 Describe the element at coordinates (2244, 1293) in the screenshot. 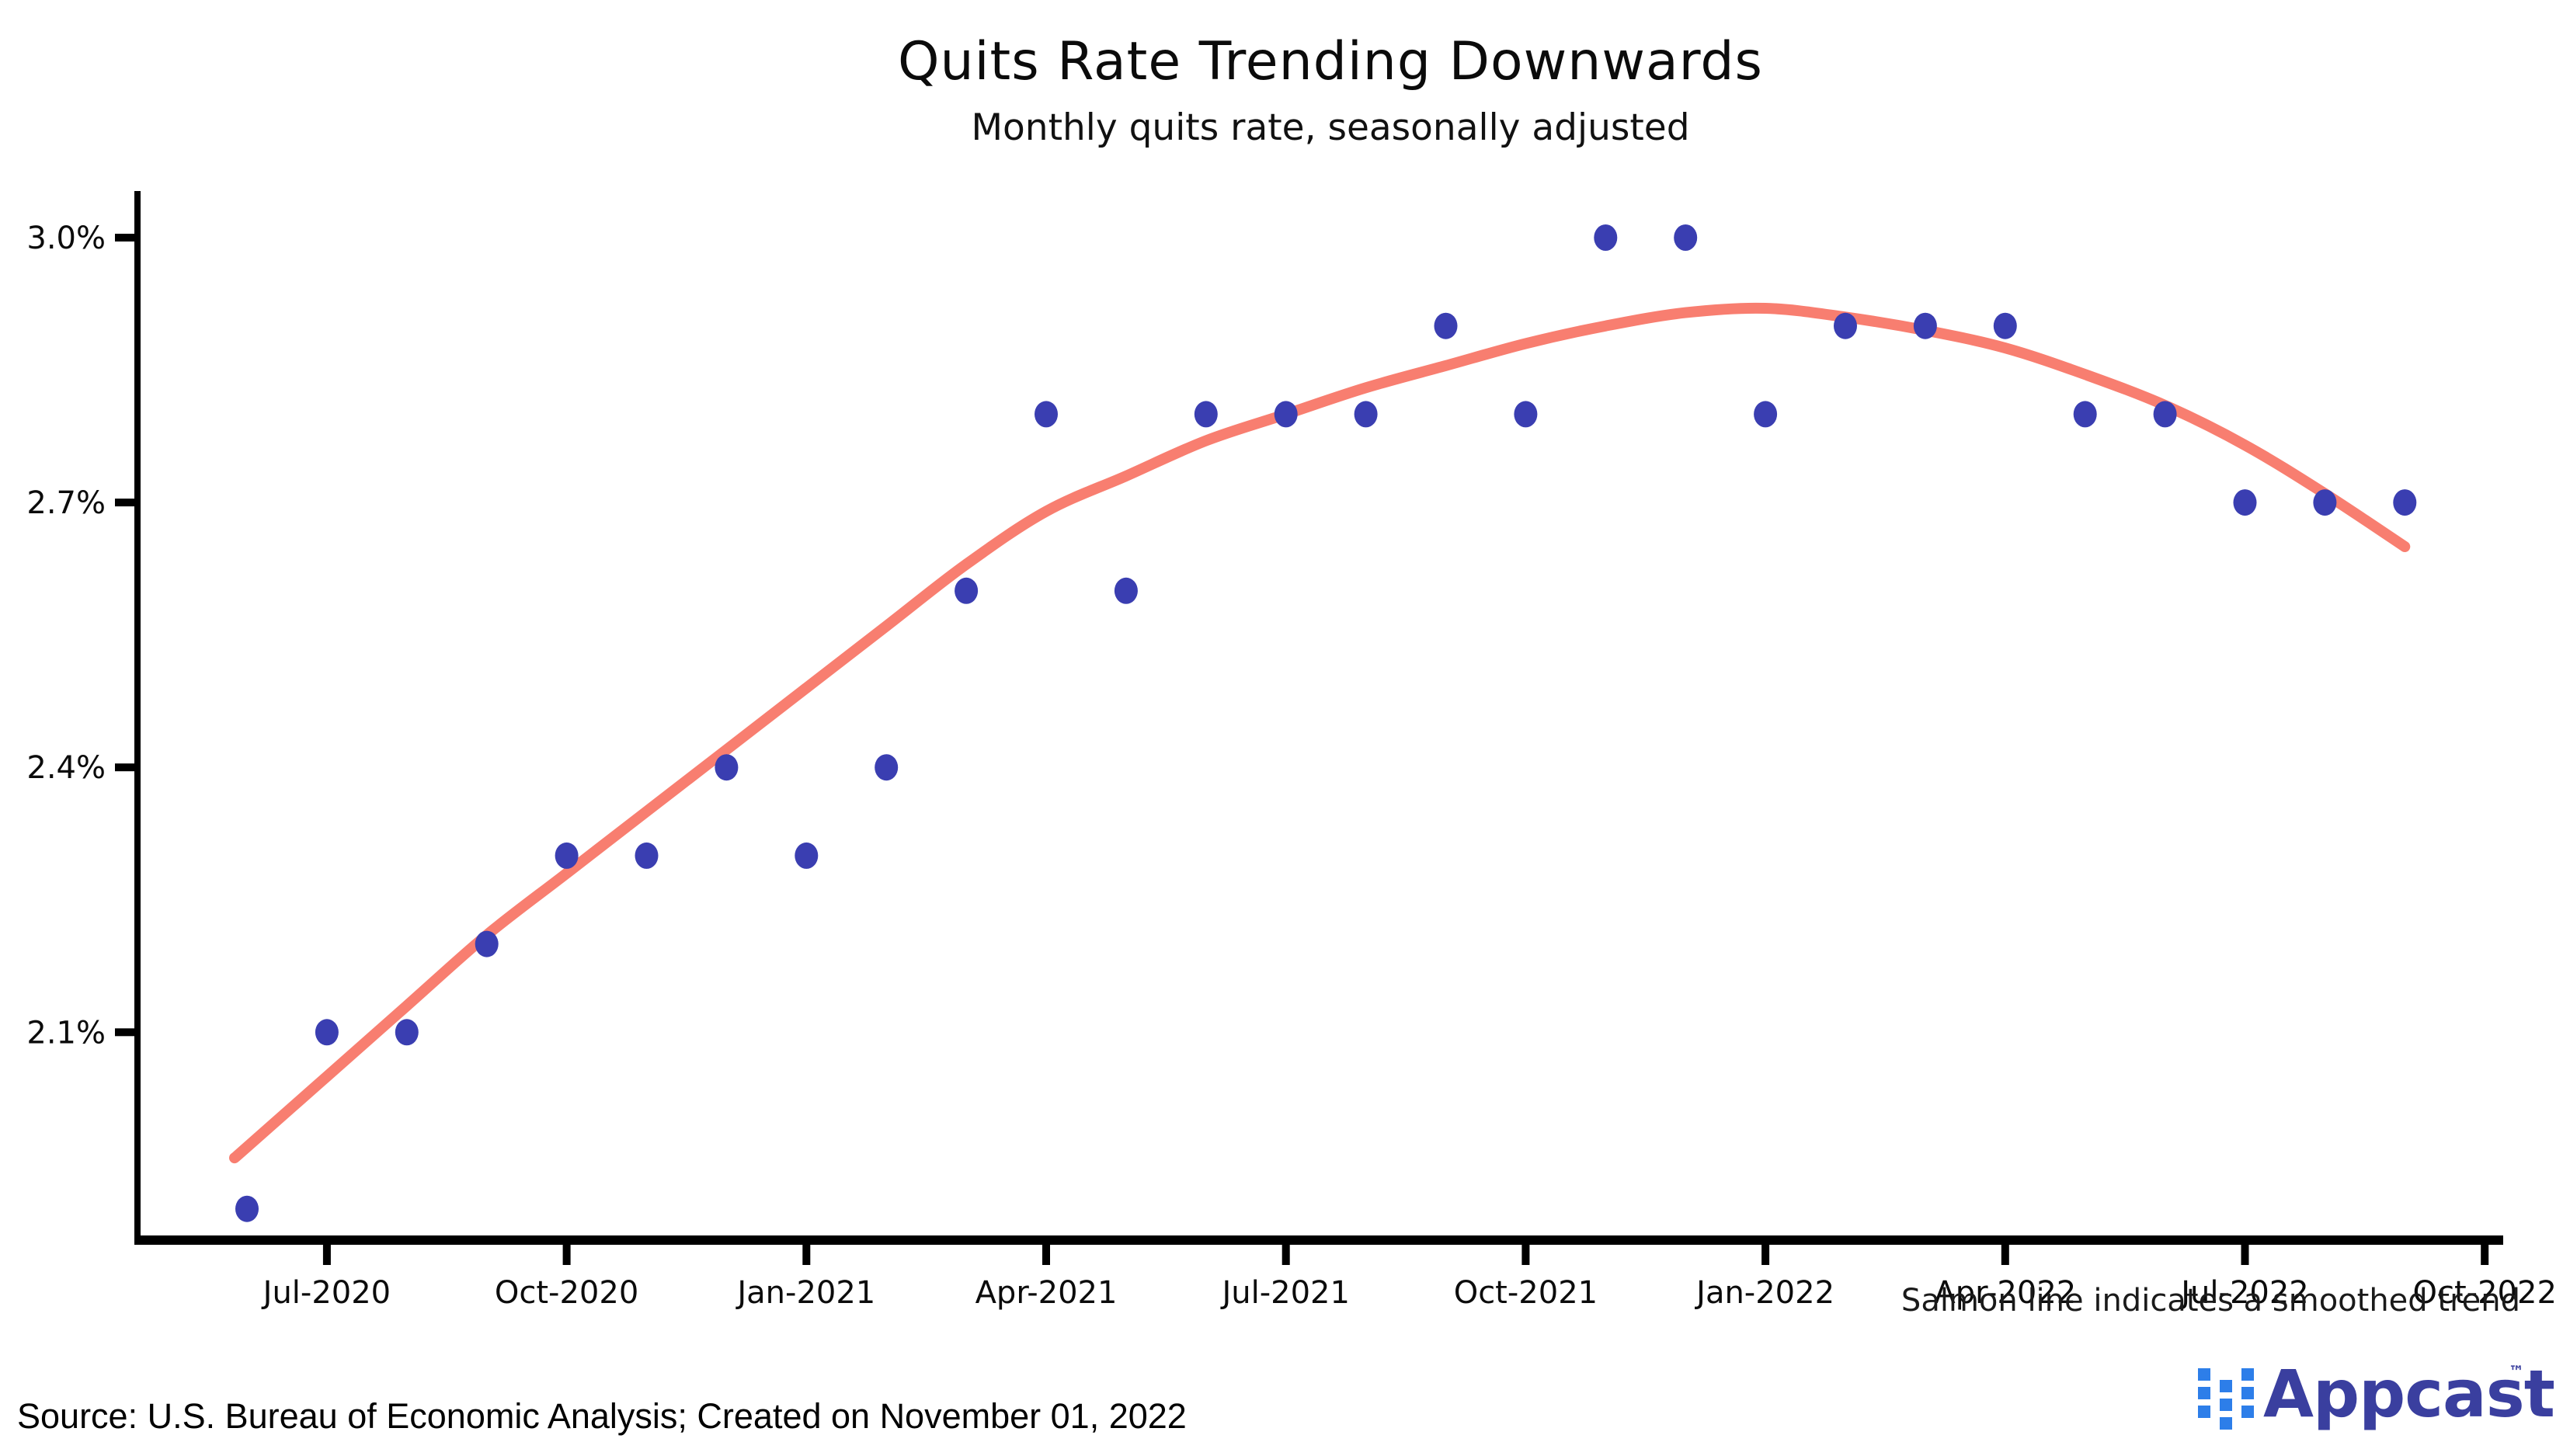

I see `x-axis-tick-label: Jul-2022` at that location.